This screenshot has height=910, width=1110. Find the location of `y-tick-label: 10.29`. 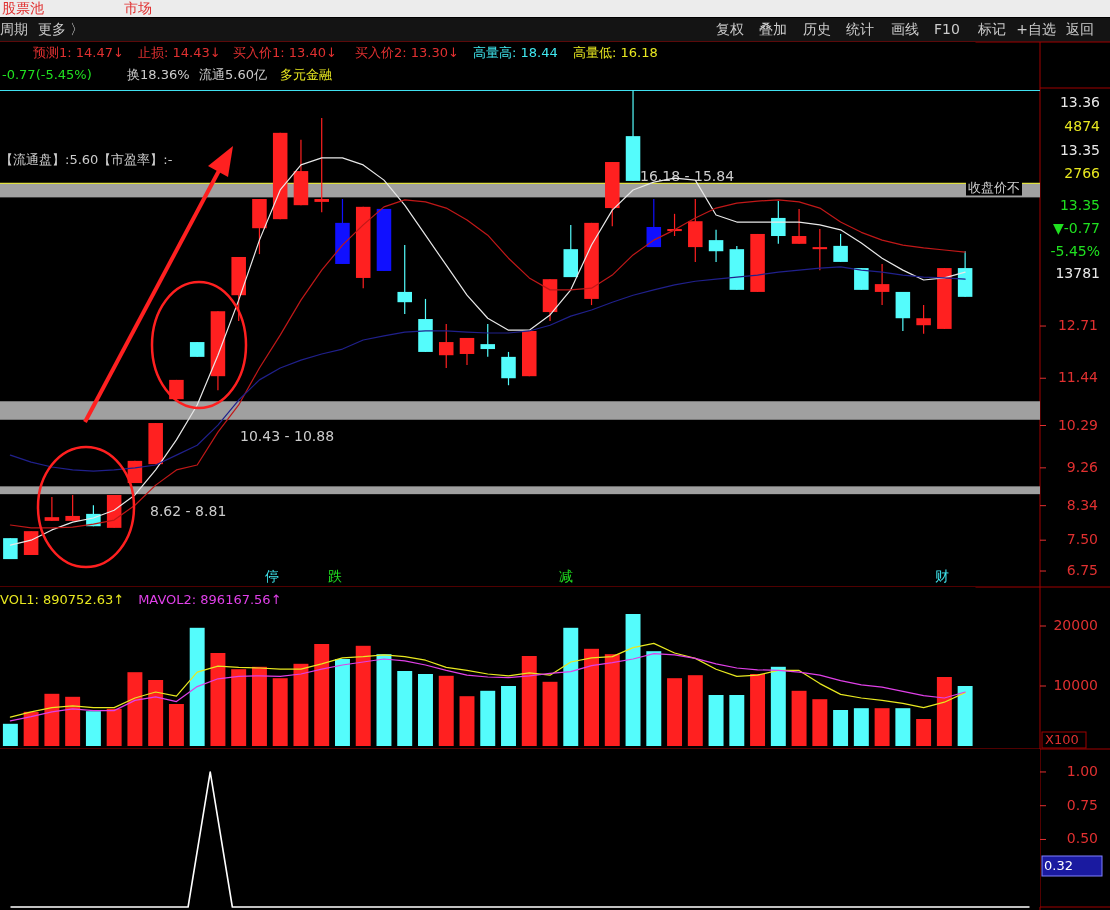

y-tick-label: 10.29 is located at coordinates (1077, 424).